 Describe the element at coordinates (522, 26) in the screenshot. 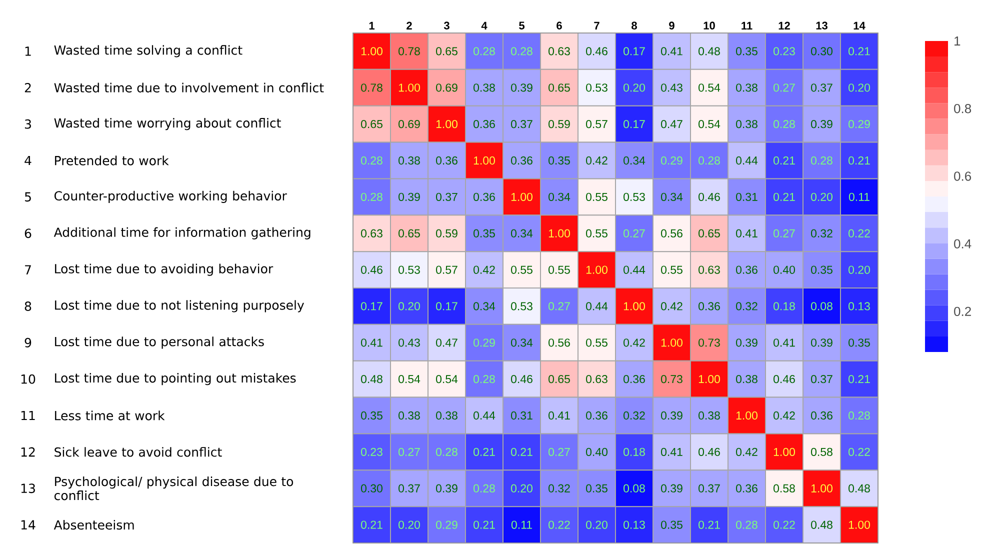

I see `x-tick-label: 5` at that location.